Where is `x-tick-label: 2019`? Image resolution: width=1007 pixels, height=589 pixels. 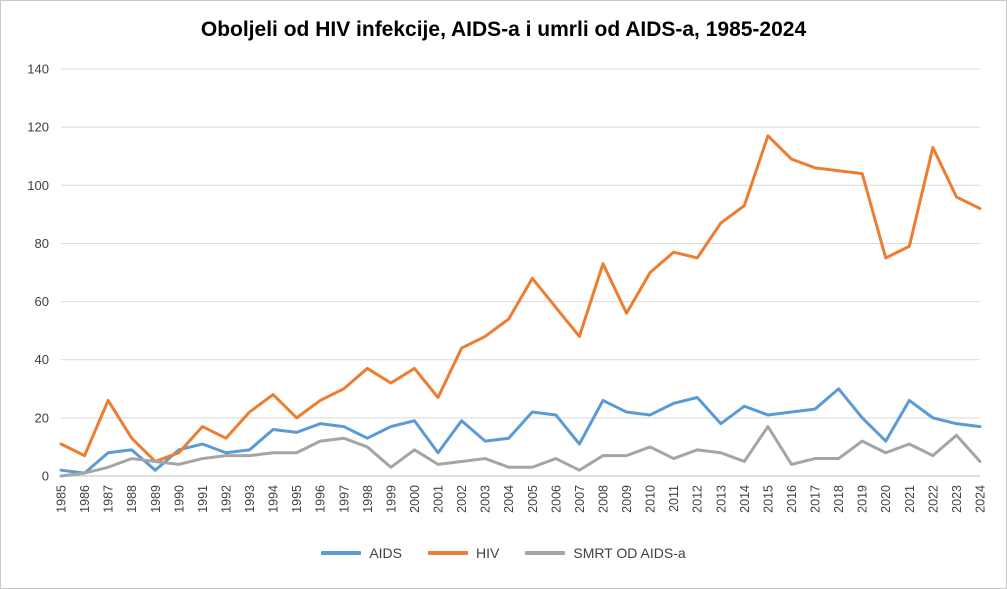
x-tick-label: 2019 is located at coordinates (863, 499).